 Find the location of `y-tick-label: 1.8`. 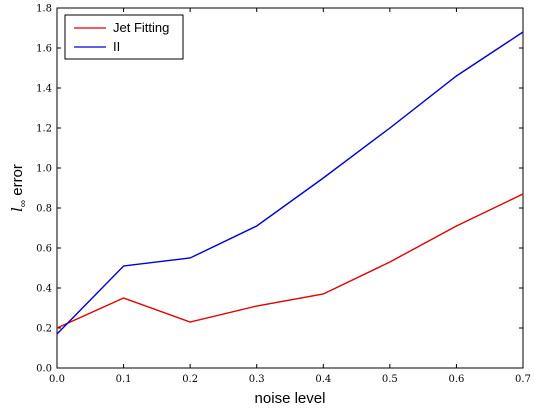

y-tick-label: 1.8 is located at coordinates (44, 9).